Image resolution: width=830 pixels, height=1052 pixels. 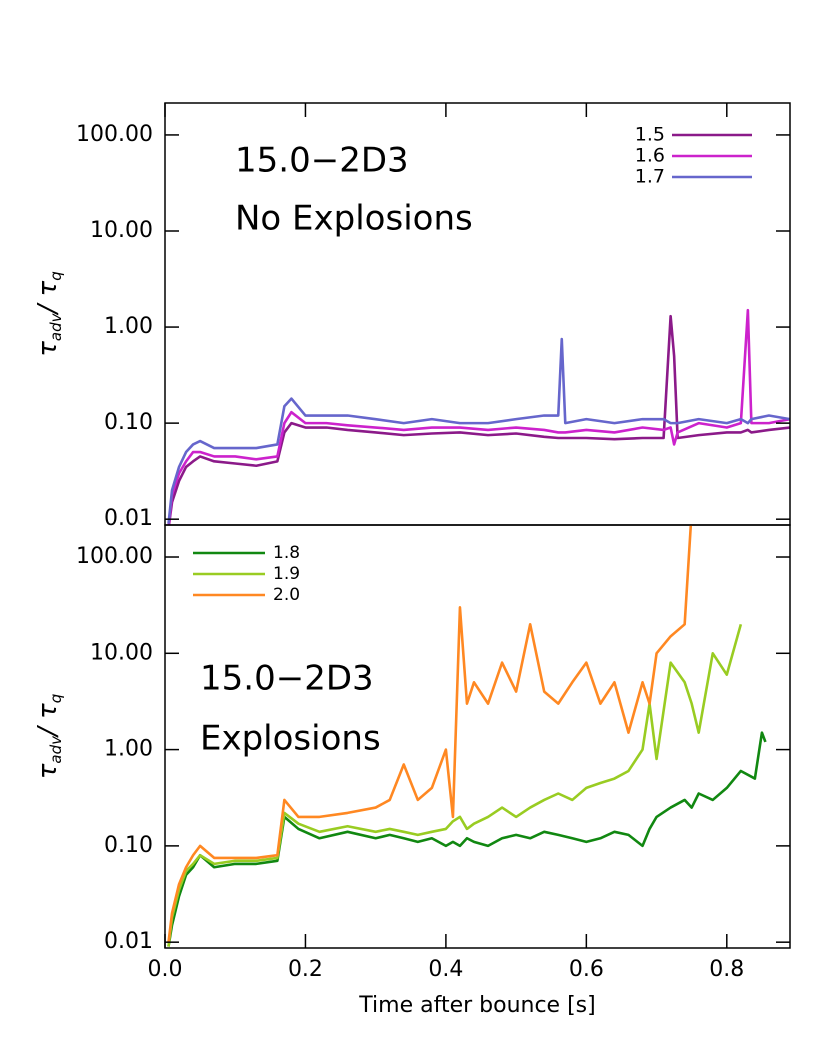 I want to click on annotation: Explosions, so click(x=290, y=739).